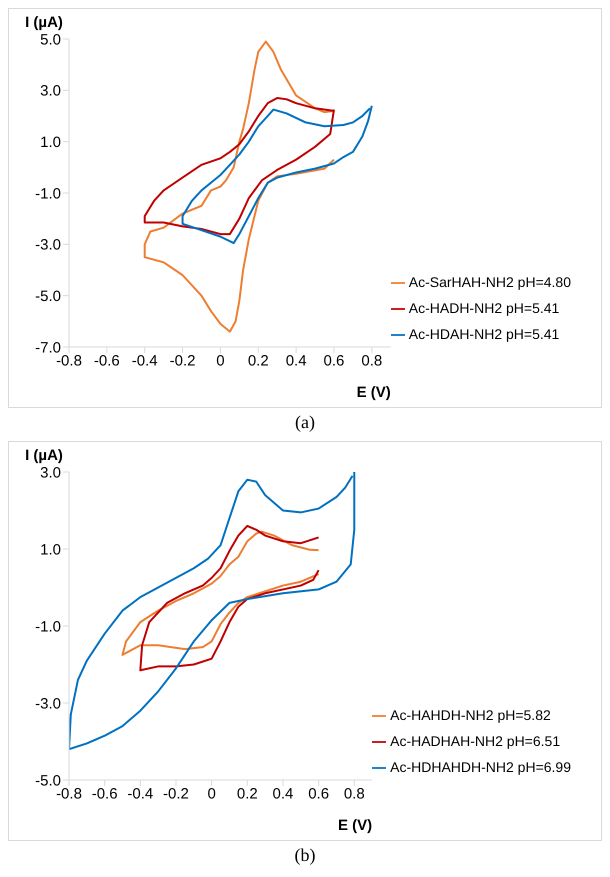 The image size is (610, 877). What do you see at coordinates (305, 422) in the screenshot?
I see `text: (a)` at bounding box center [305, 422].